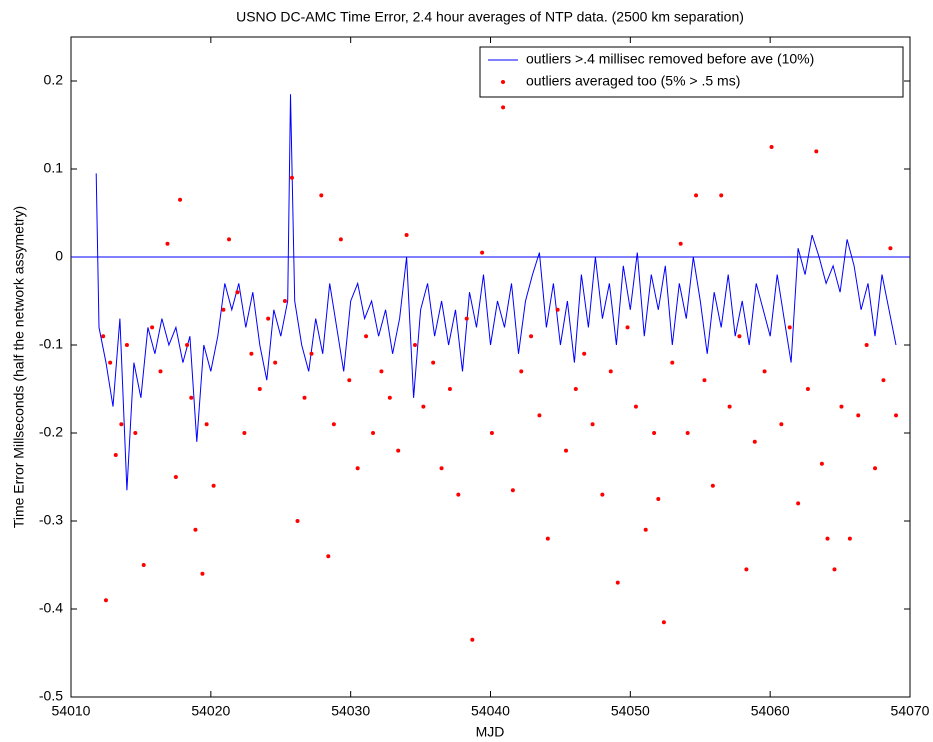 The height and width of the screenshot is (742, 933). Describe the element at coordinates (633, 81) in the screenshot. I see `legend-label: outliers averaged too (5% > .5 ms)` at that location.